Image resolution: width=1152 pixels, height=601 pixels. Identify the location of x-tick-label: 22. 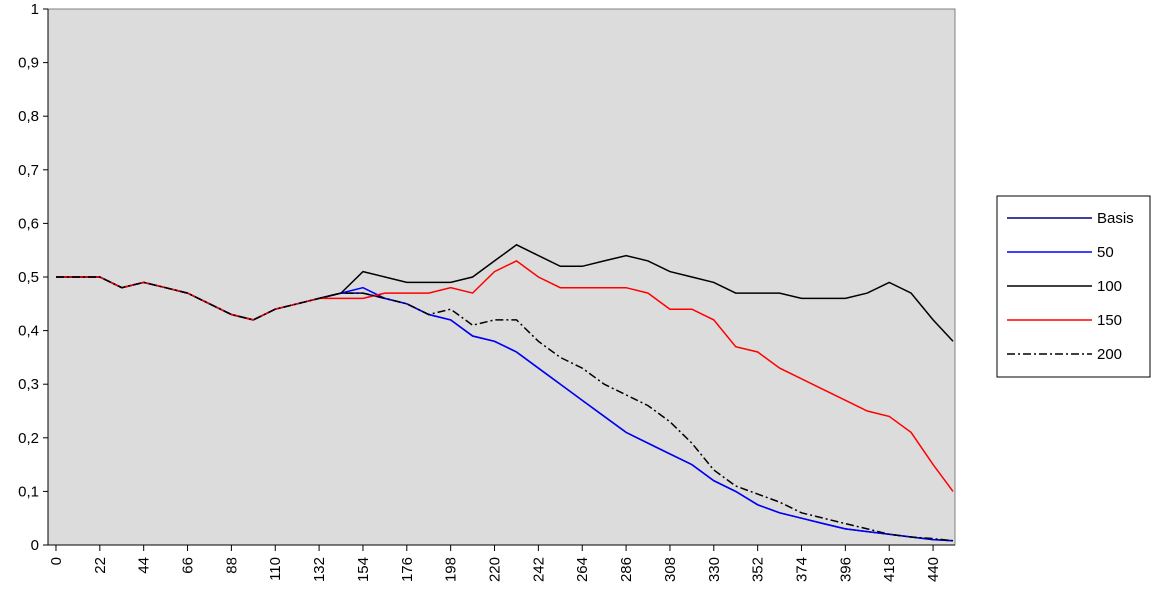
(100, 565).